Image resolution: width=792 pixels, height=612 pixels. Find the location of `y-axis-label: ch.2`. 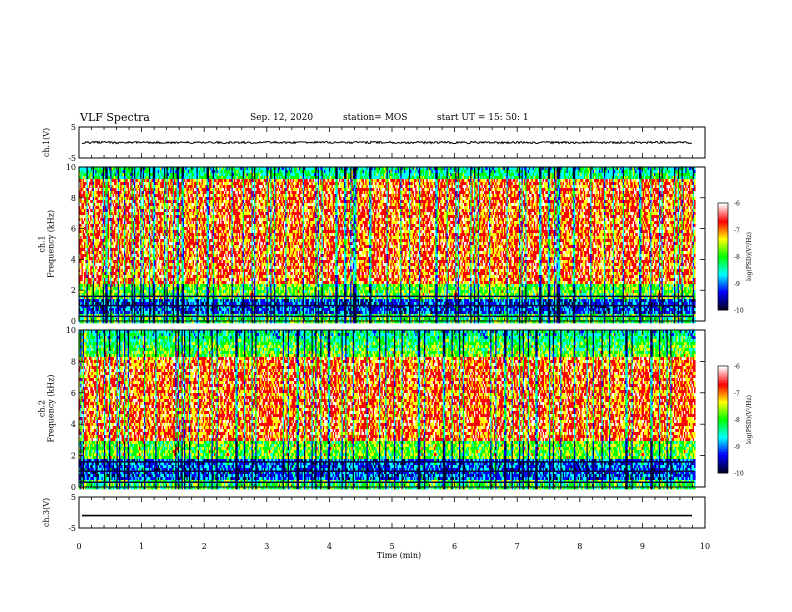

y-axis-label: ch.2 is located at coordinates (42, 408).